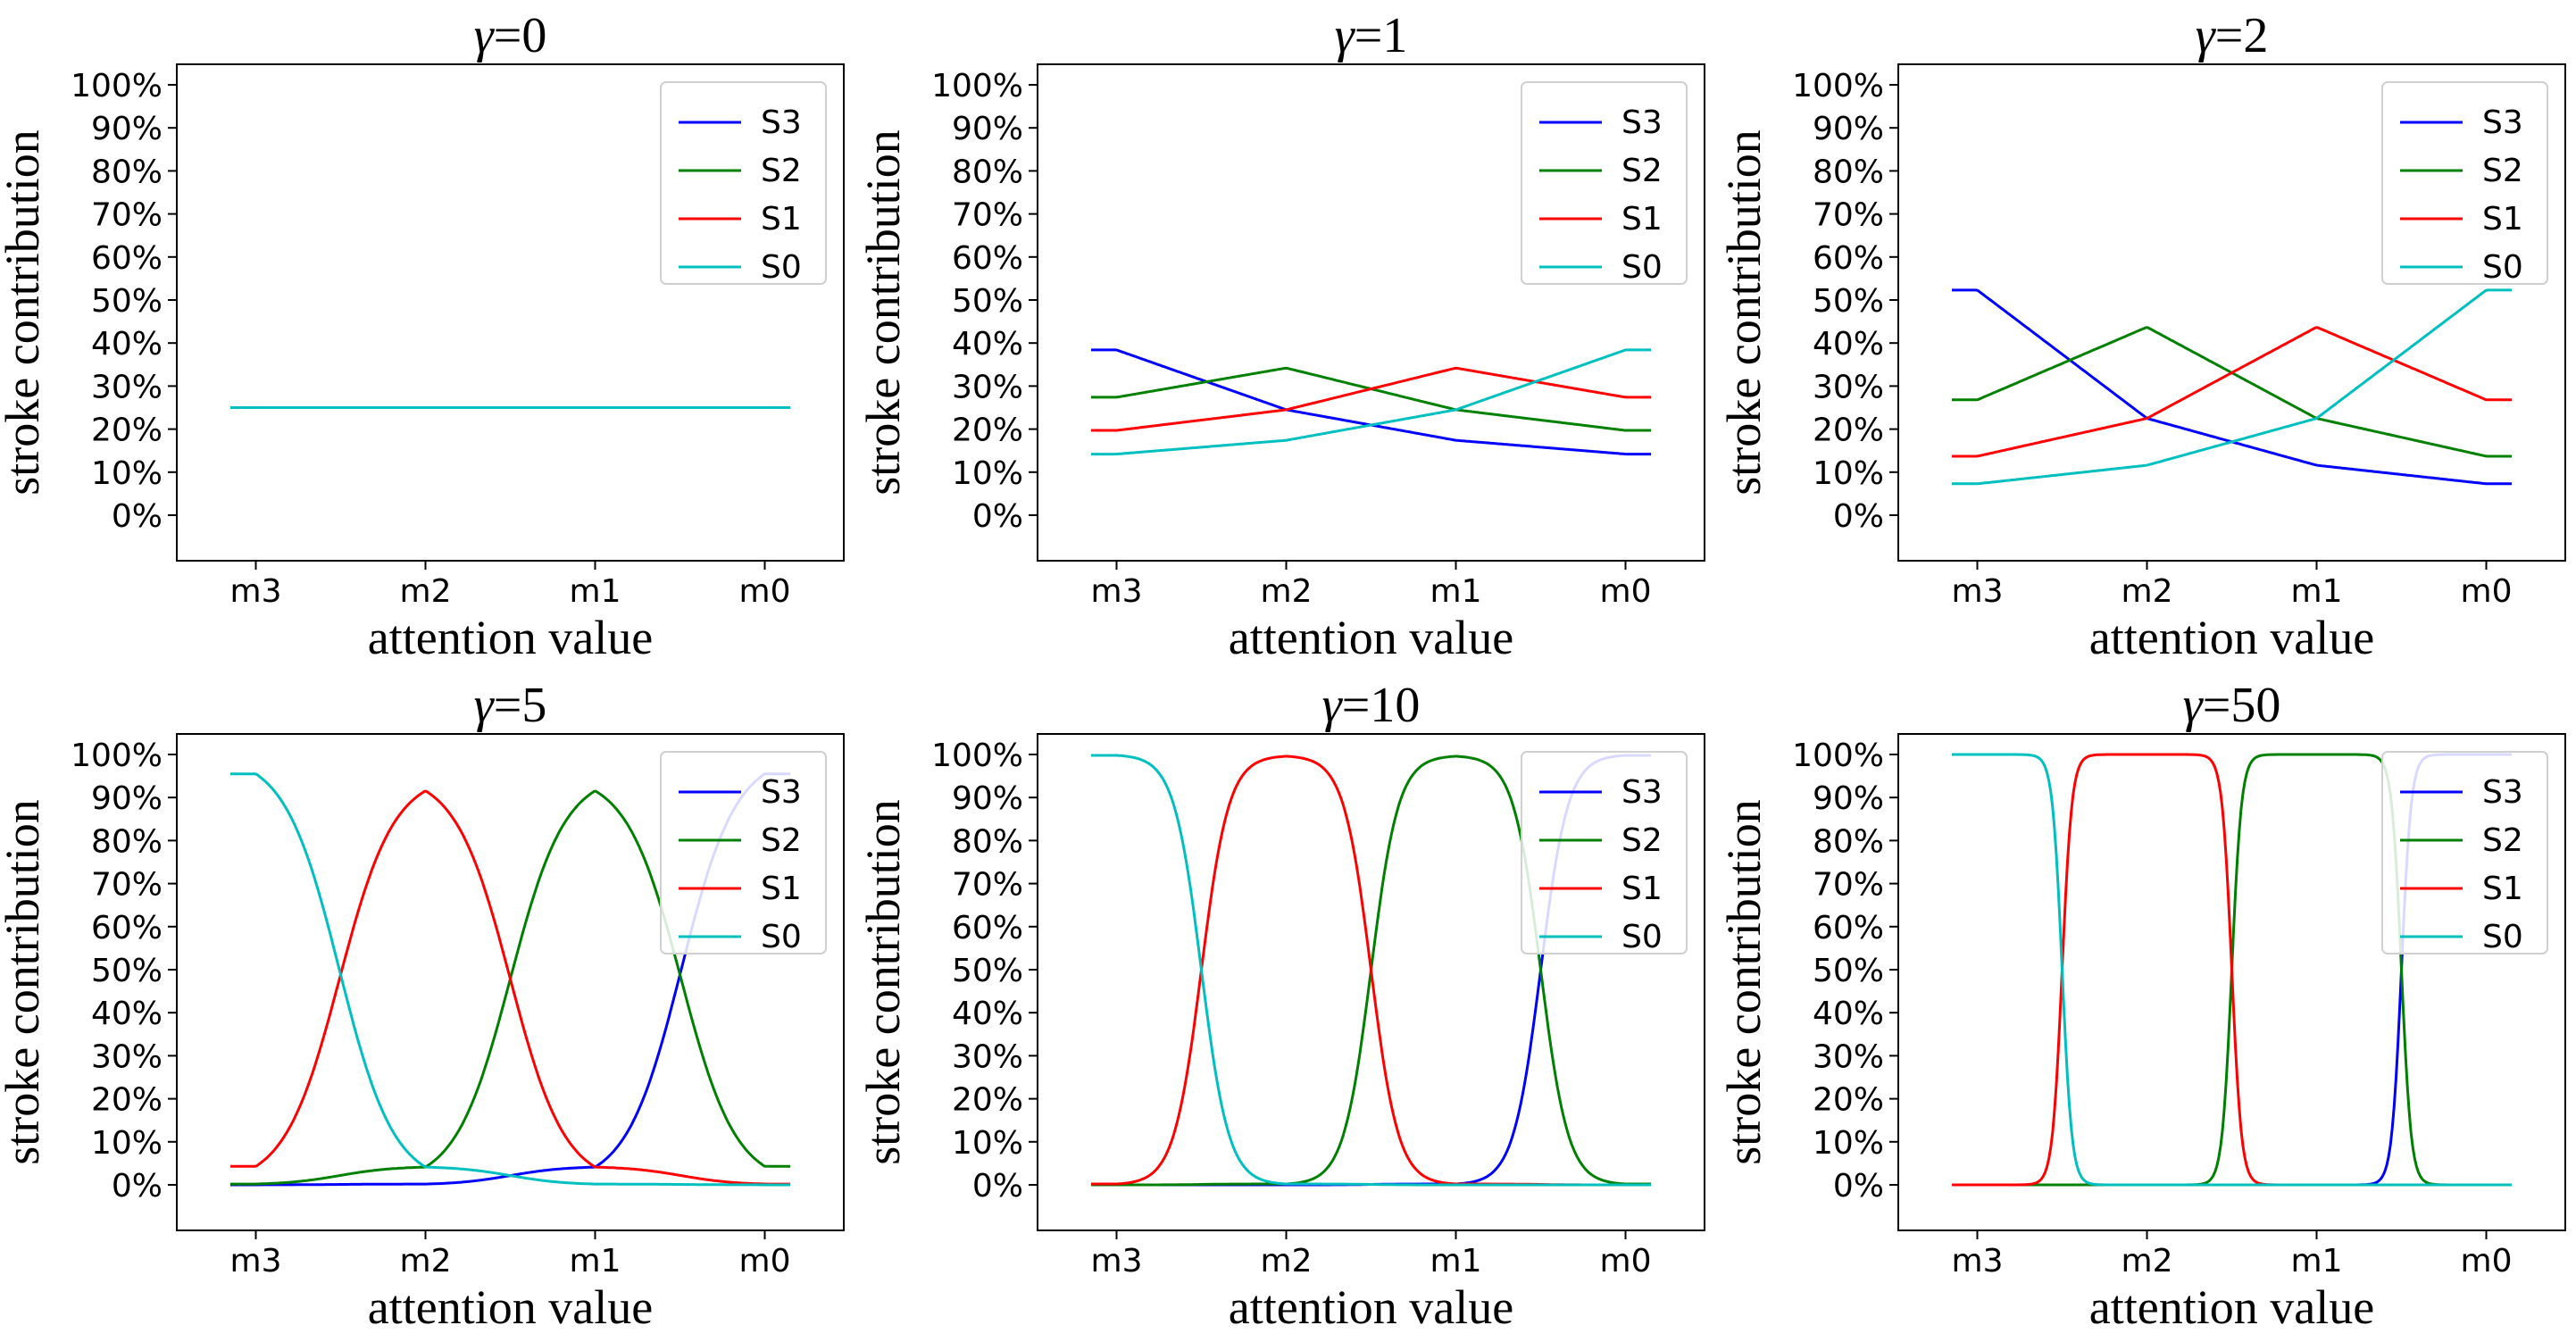  Describe the element at coordinates (1381, 35) in the screenshot. I see `gamma-value: =1` at that location.